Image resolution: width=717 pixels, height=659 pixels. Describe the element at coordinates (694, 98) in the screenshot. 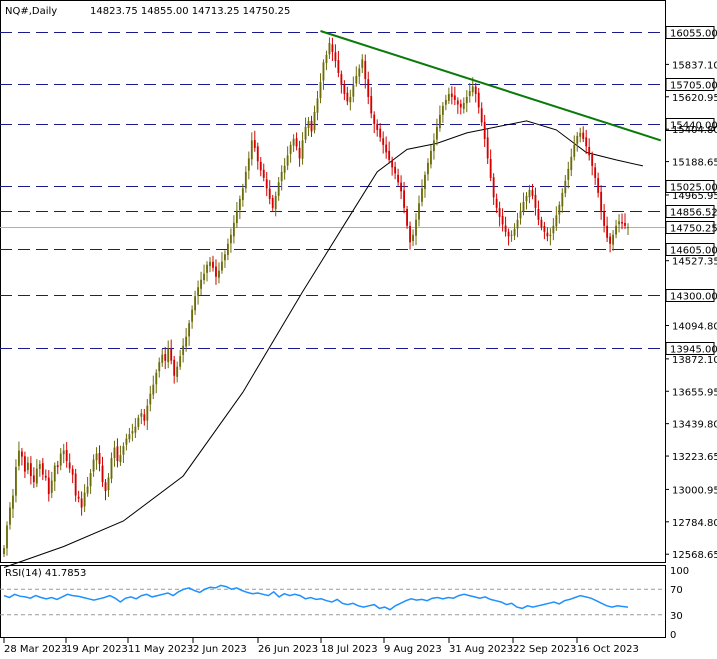

I see `price-tick-label: 15620.95` at that location.